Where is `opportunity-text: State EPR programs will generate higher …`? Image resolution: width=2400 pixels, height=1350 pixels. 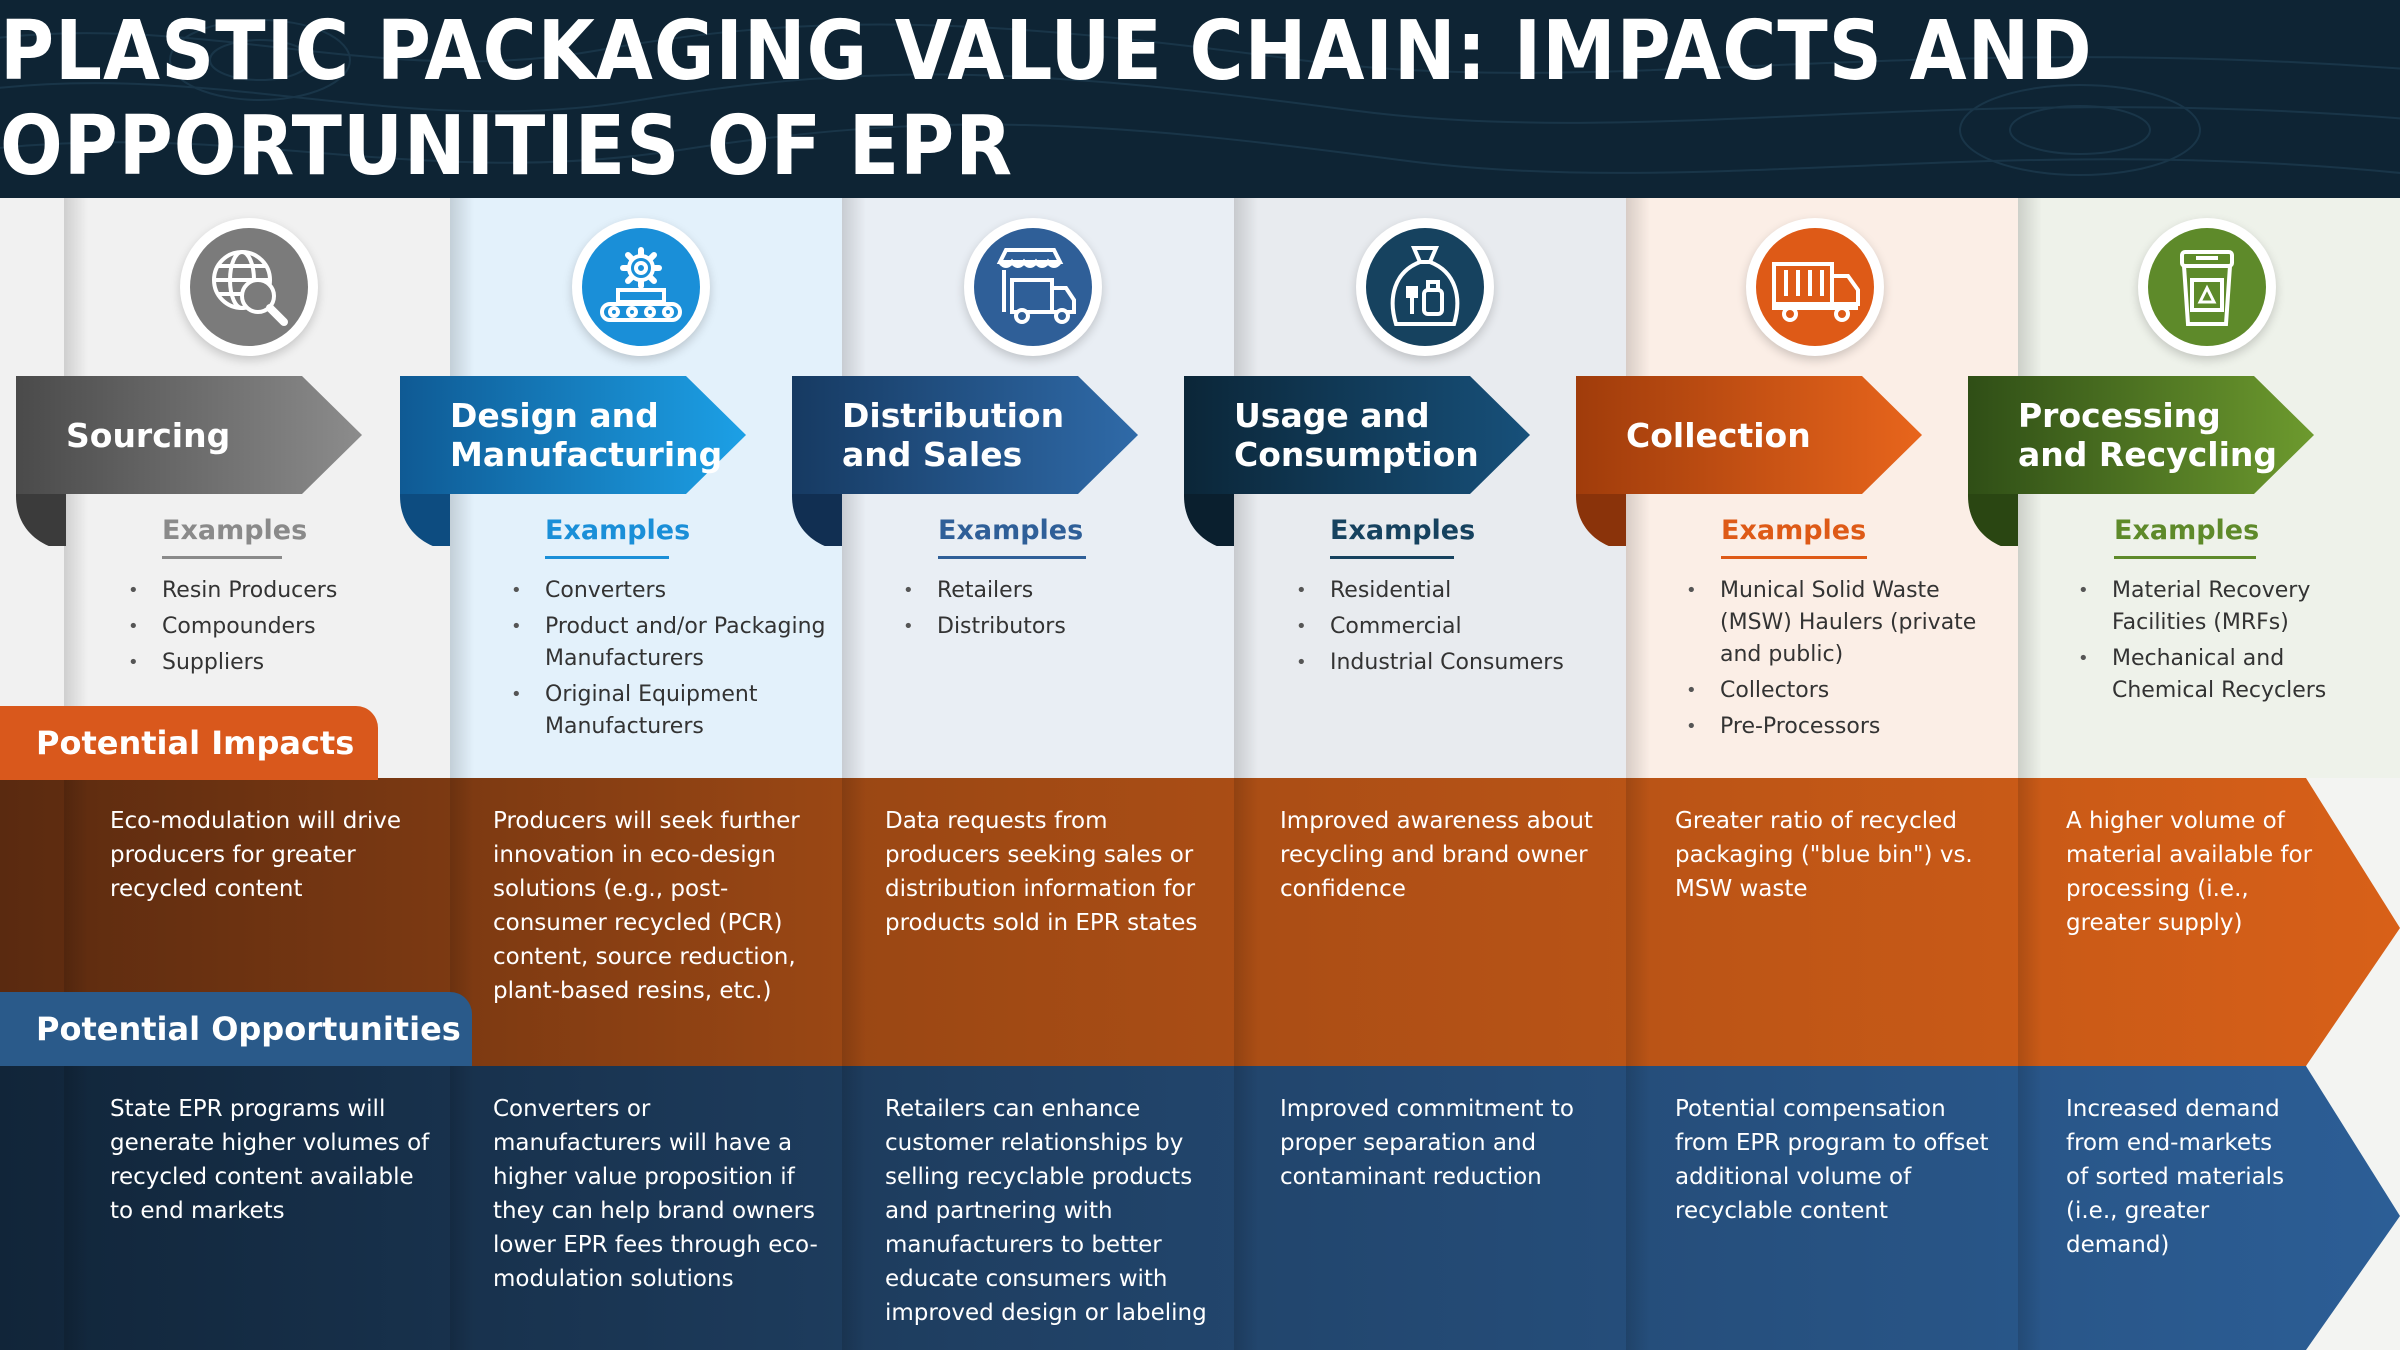
opportunity-text: State EPR programs will generate higher … is located at coordinates (270, 1160).